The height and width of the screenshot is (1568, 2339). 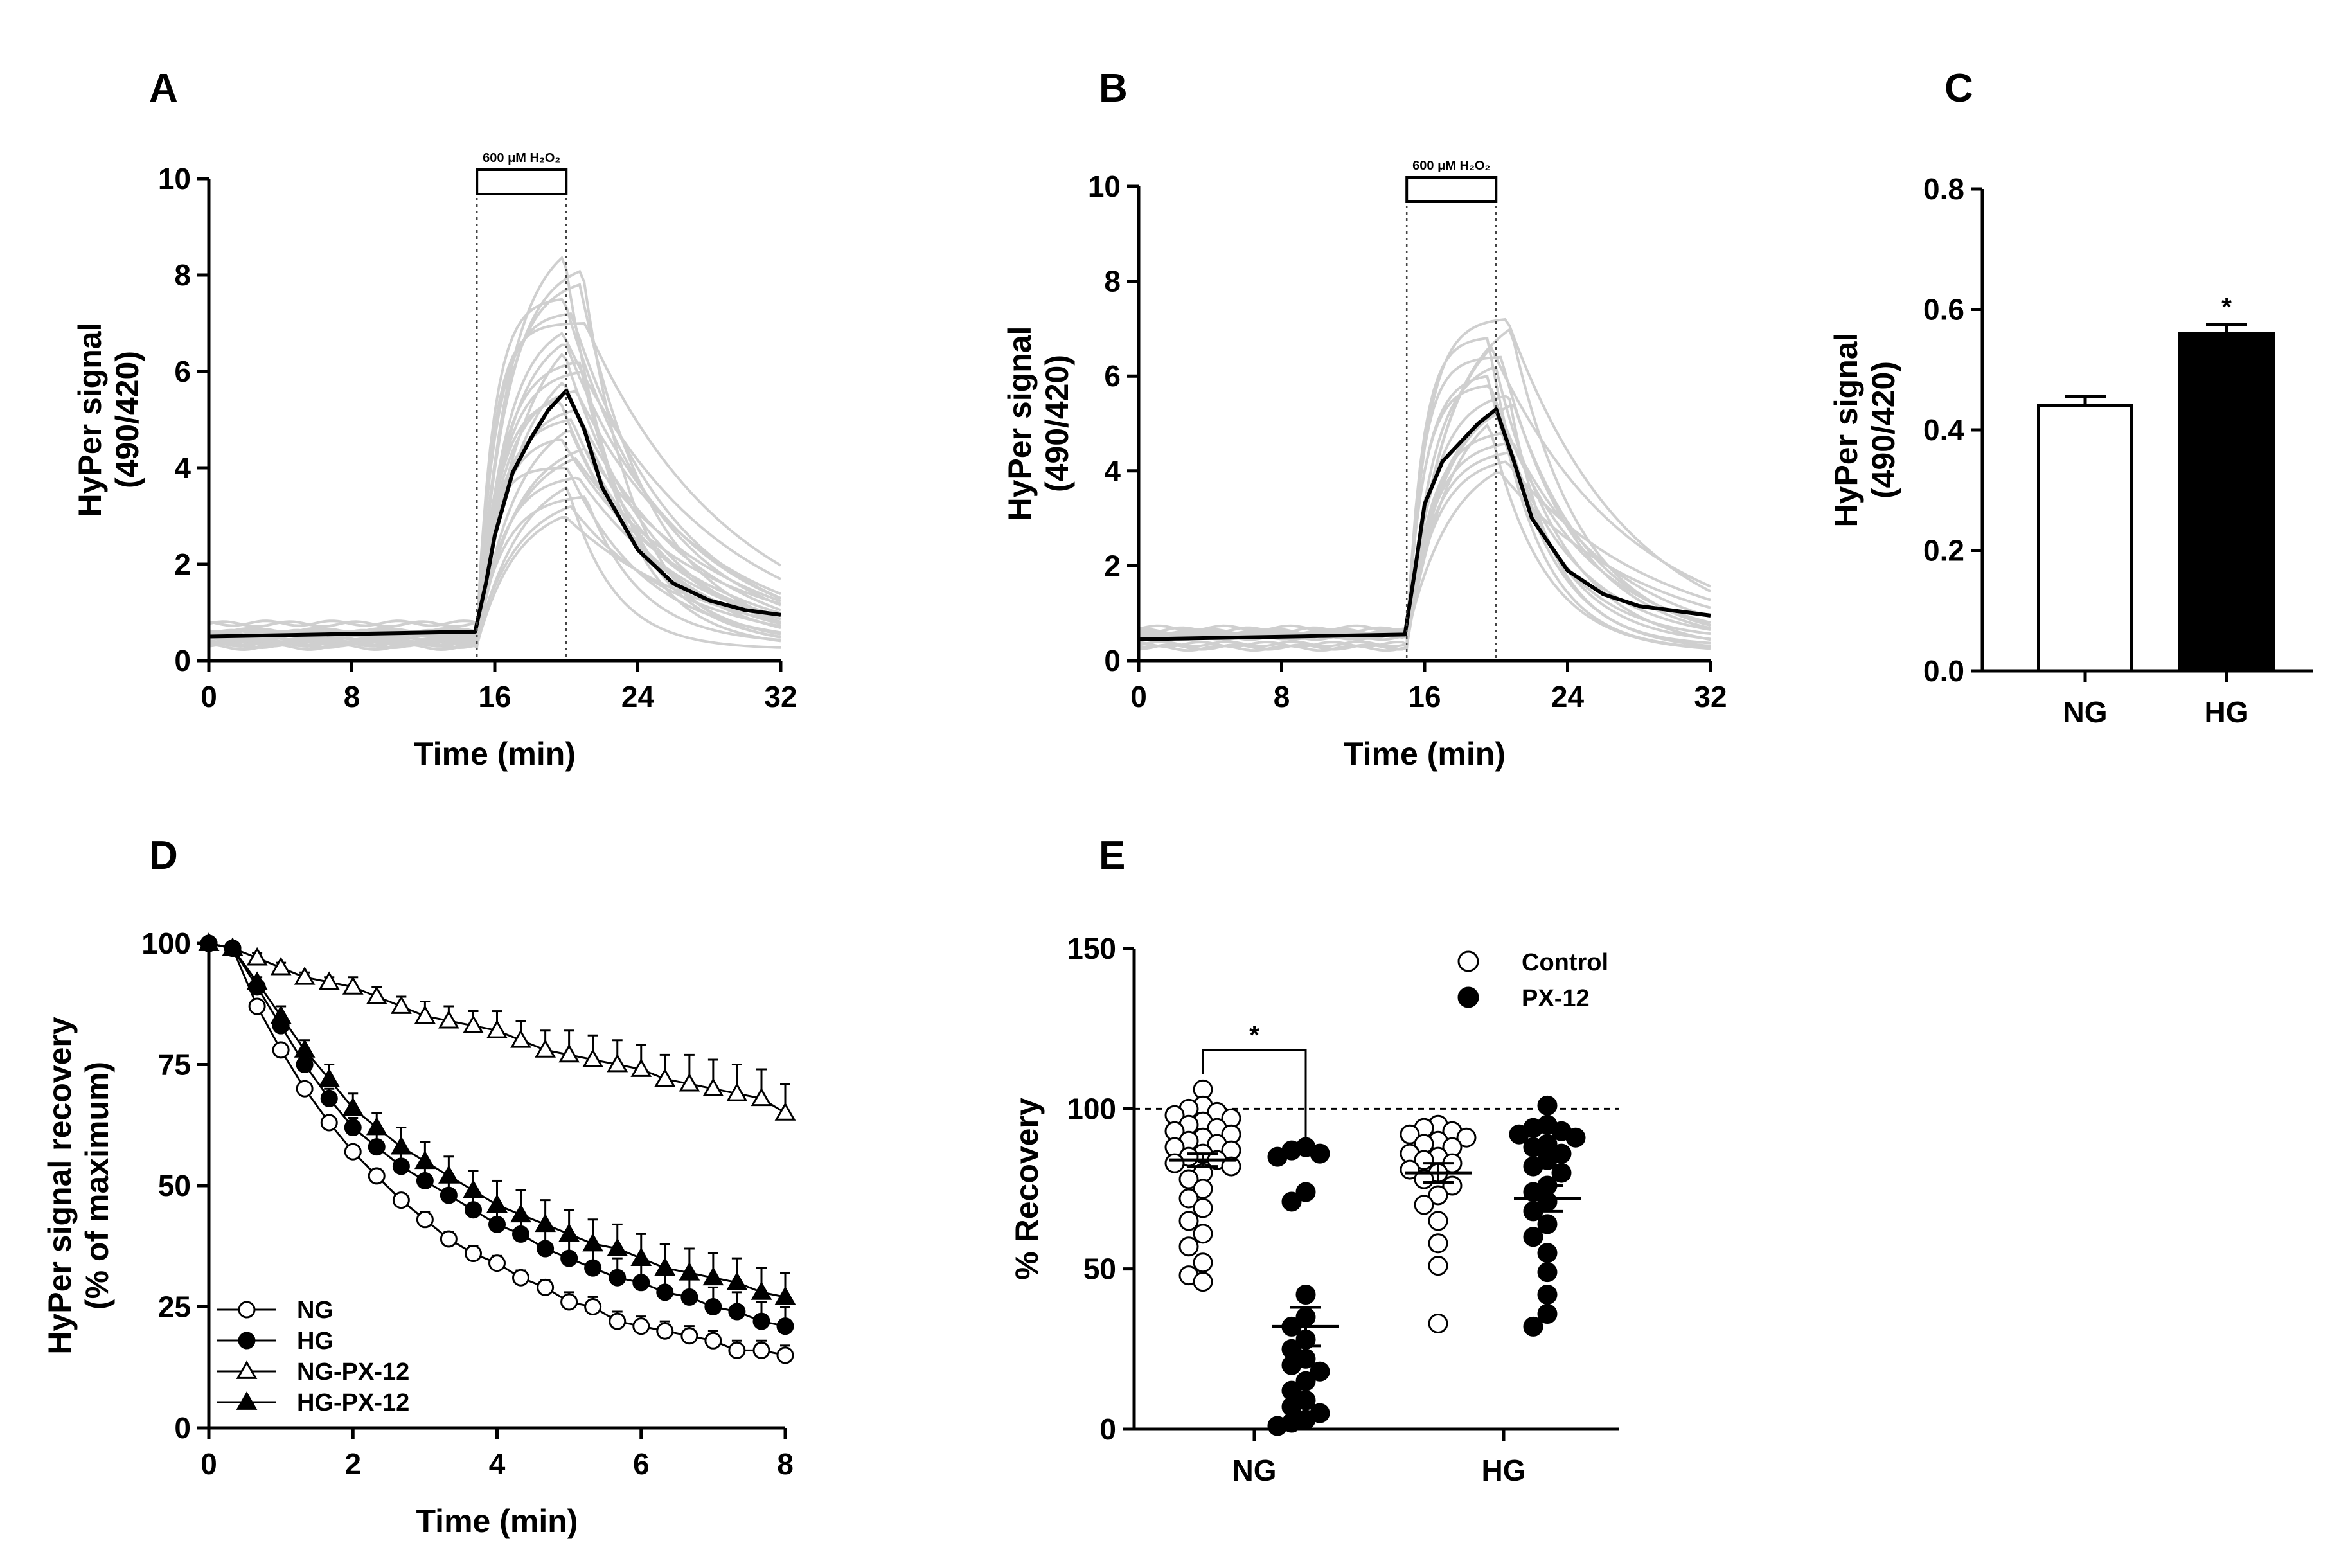 I want to click on panel-letter: C, so click(x=1959, y=88).